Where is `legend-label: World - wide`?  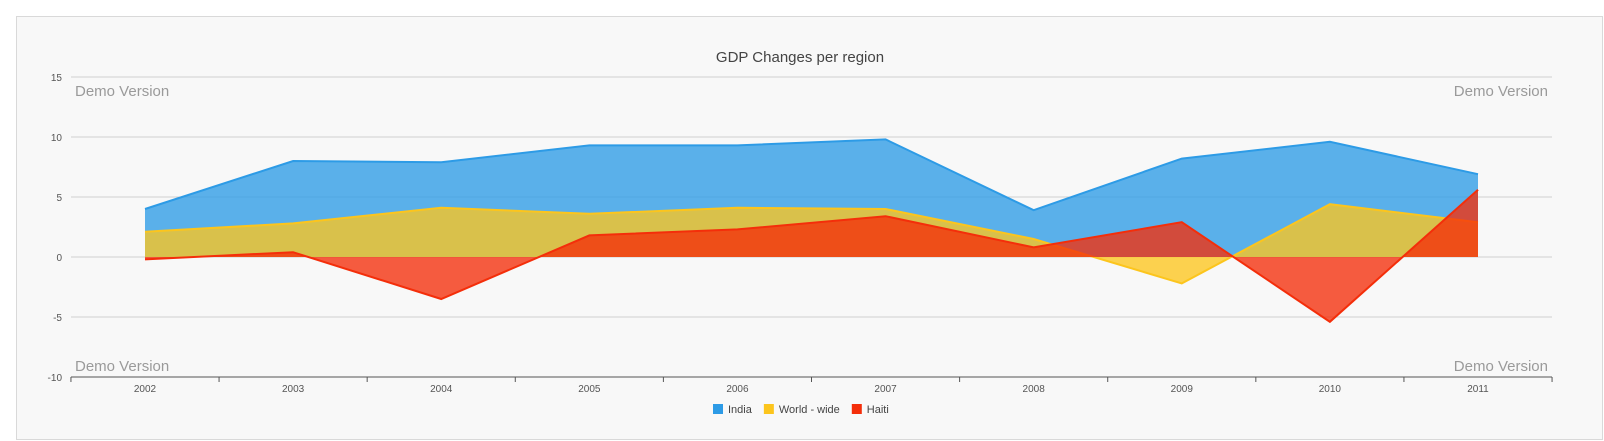 legend-label: World - wide is located at coordinates (809, 410).